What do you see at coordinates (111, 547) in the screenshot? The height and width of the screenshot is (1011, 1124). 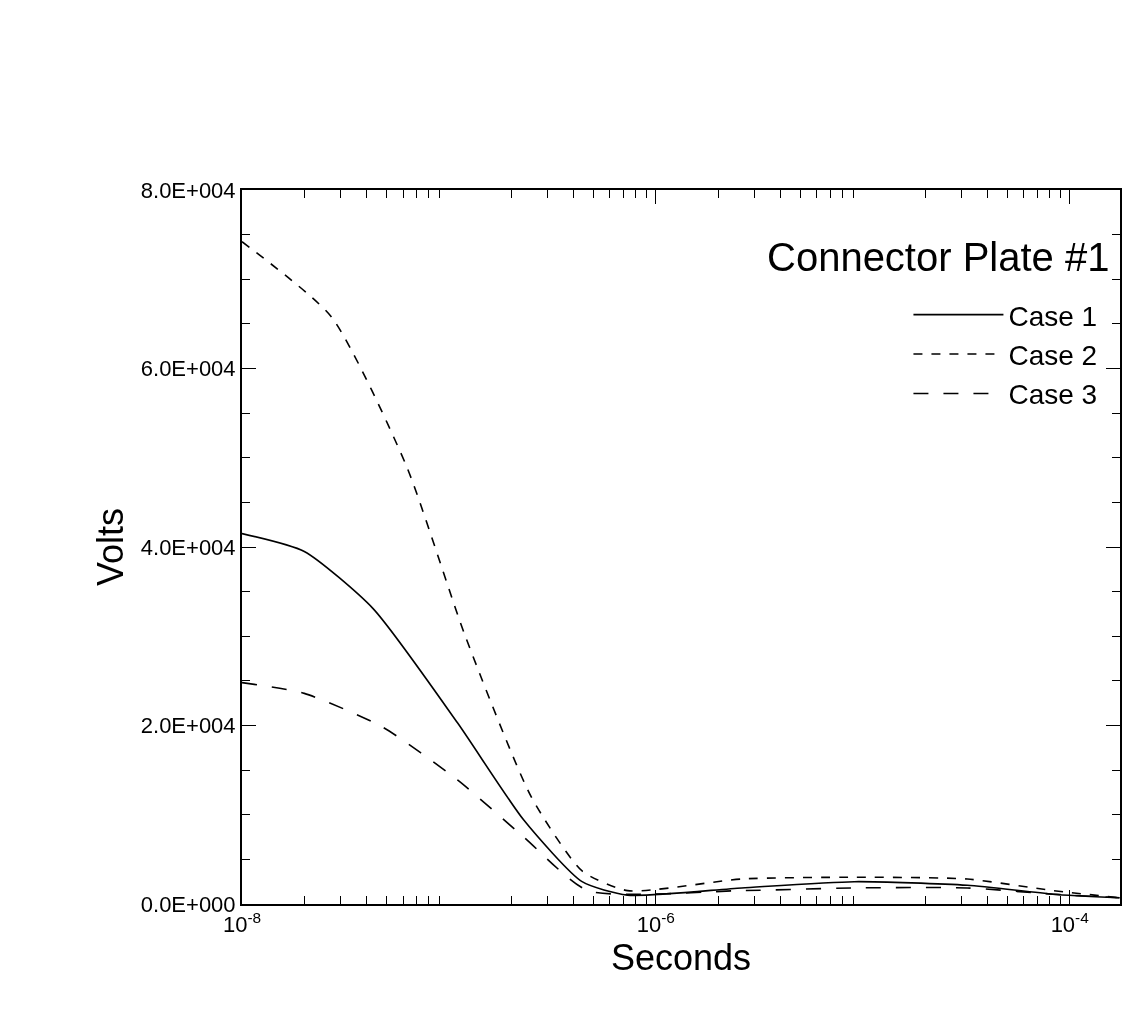 I see `y-axis-title: Volts` at bounding box center [111, 547].